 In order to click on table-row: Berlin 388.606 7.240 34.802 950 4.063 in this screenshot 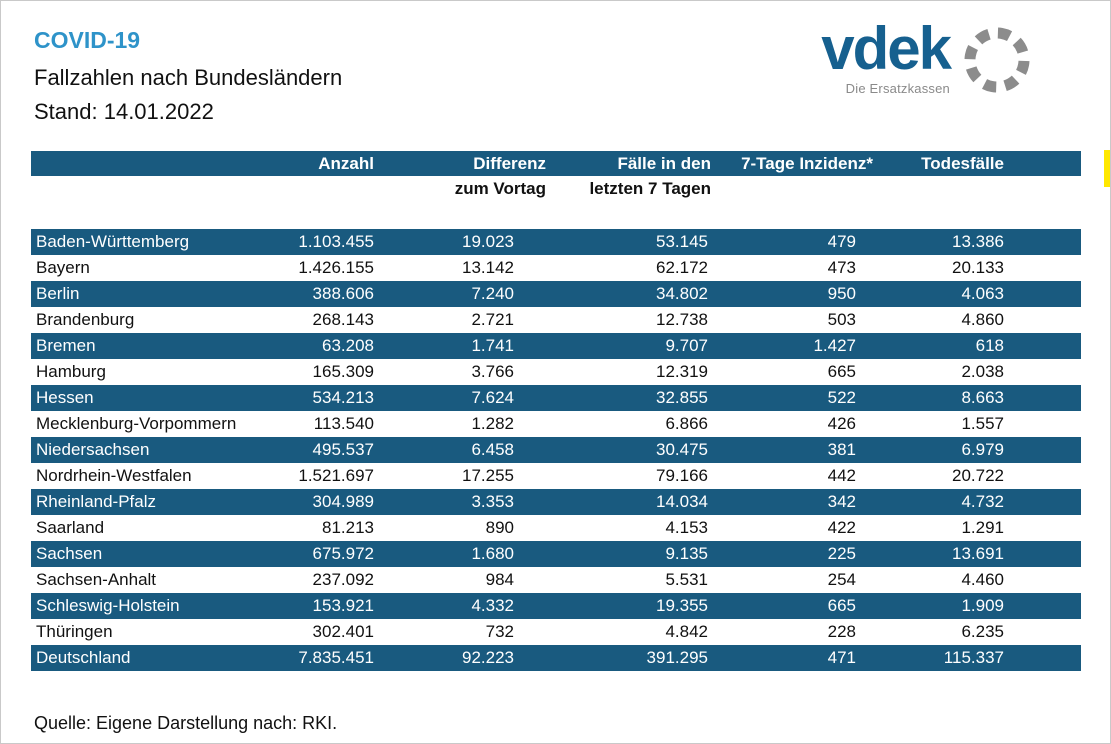, I will do `click(556, 294)`.